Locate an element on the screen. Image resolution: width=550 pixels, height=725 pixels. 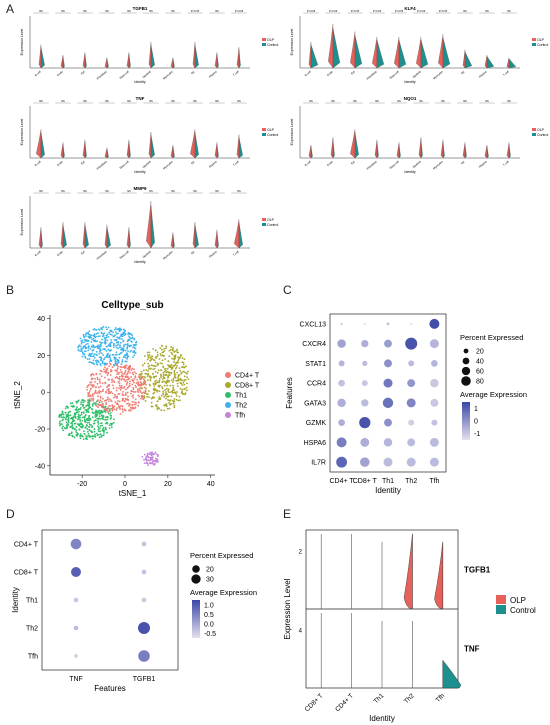
x-tick-label: 20 is located at coordinates (168, 484).